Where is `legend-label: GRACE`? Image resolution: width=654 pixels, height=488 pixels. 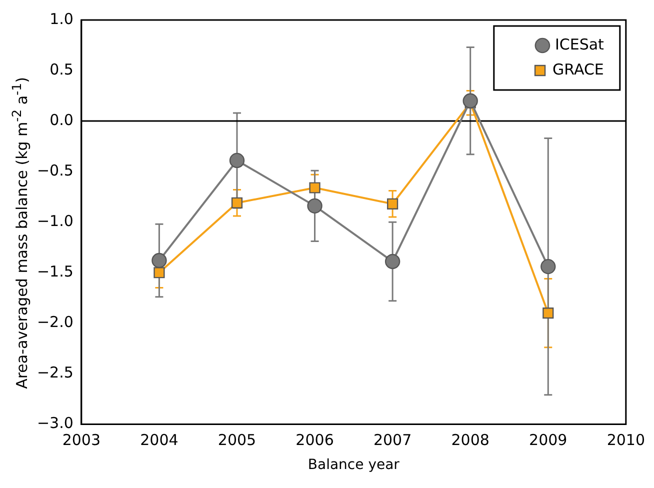
legend-label: GRACE is located at coordinates (578, 69).